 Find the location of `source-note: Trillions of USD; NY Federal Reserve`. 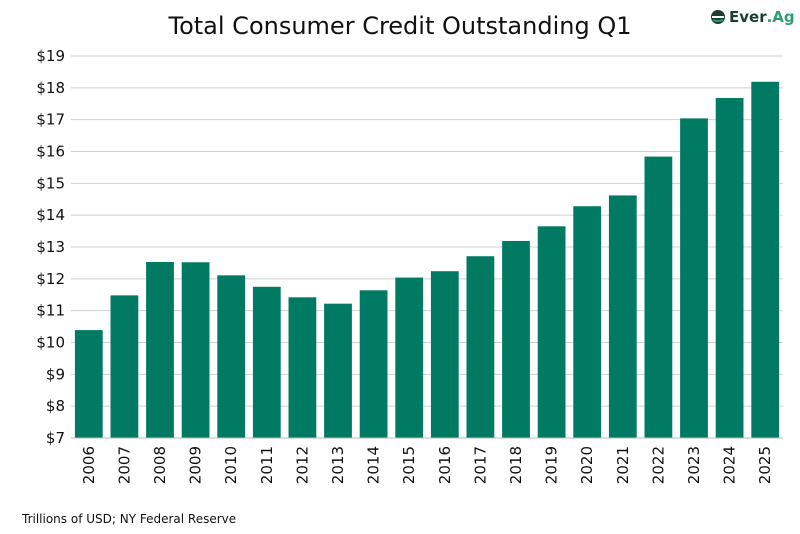

source-note: Trillions of USD; NY Federal Reserve is located at coordinates (129, 519).